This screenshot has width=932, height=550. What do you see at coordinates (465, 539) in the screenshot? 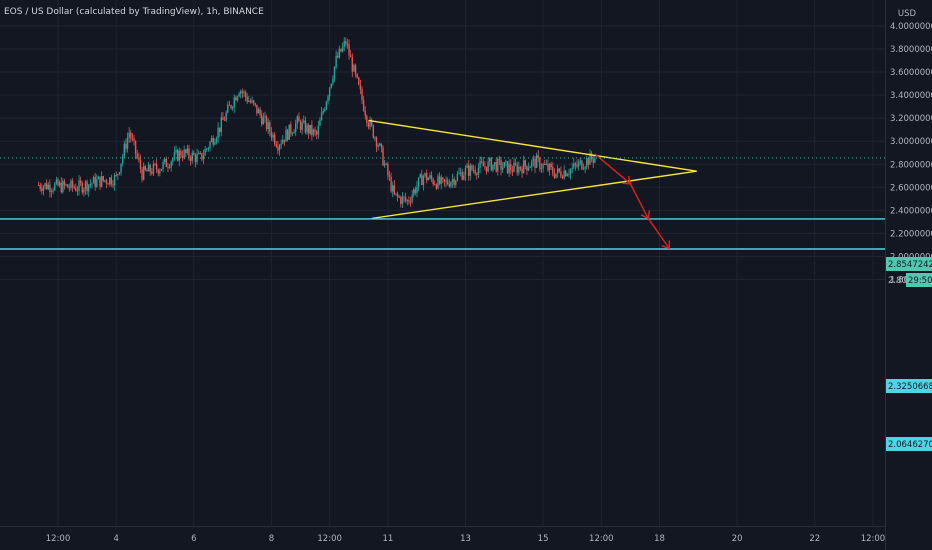
I see `time-axis: 12:00 4 6 8 12:00 11 13 15 12:00 18 20 22 12:00` at bounding box center [465, 539].